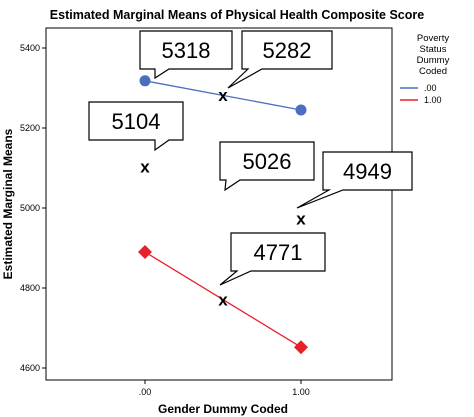  What do you see at coordinates (30, 128) in the screenshot?
I see `y-tick-label: 5200` at bounding box center [30, 128].